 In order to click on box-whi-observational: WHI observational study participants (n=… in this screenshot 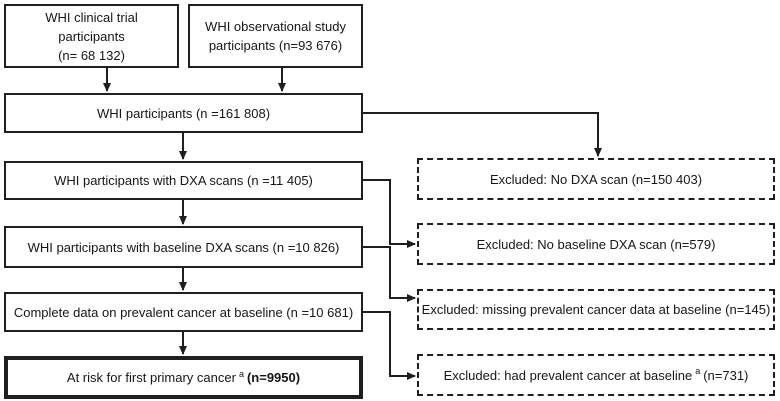, I will do `click(275, 36)`.